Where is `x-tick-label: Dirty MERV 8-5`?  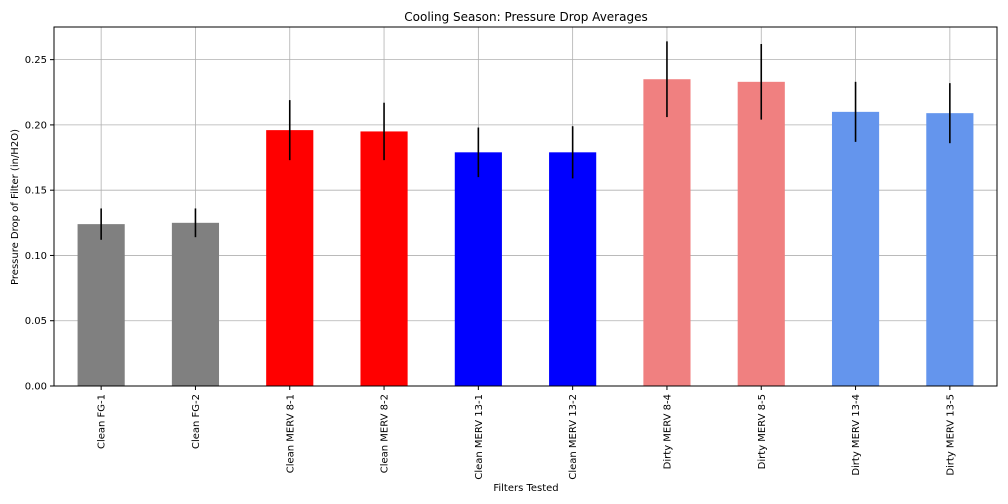
x-tick-label: Dirty MERV 8-5 is located at coordinates (762, 431).